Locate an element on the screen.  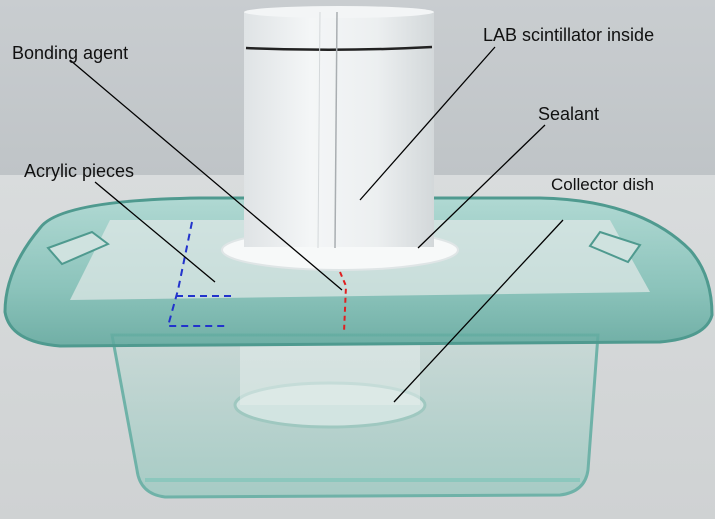
leader-lab is located at coordinates (427, 123).